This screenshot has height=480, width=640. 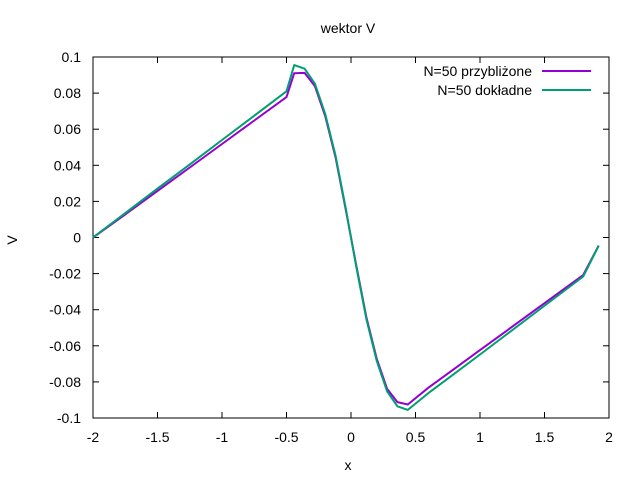 I want to click on x-tick-label: -0.5, so click(x=286, y=437).